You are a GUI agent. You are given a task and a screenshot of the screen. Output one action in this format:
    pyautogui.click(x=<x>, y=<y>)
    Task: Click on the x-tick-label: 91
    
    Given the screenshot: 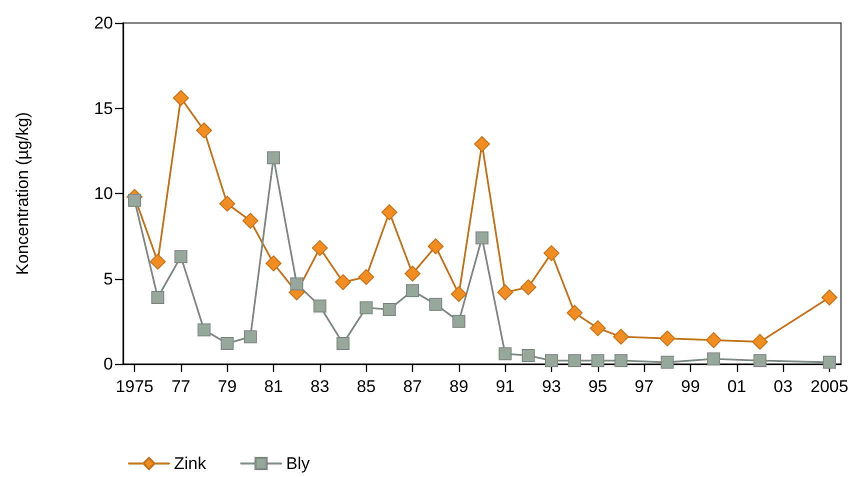 What is the action you would take?
    pyautogui.click(x=505, y=386)
    